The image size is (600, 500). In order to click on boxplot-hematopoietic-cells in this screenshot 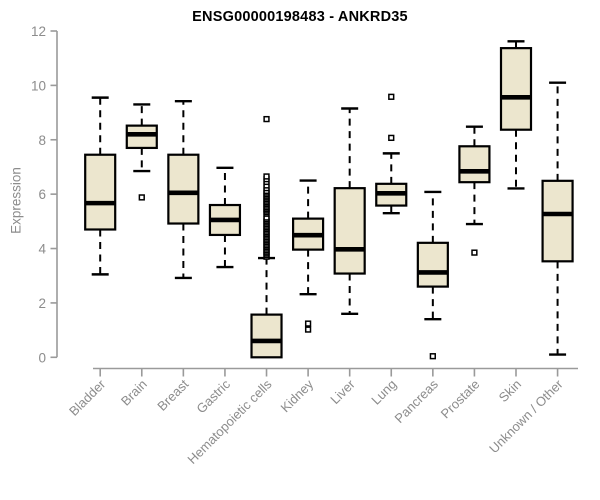, I will do `click(266, 237)`.